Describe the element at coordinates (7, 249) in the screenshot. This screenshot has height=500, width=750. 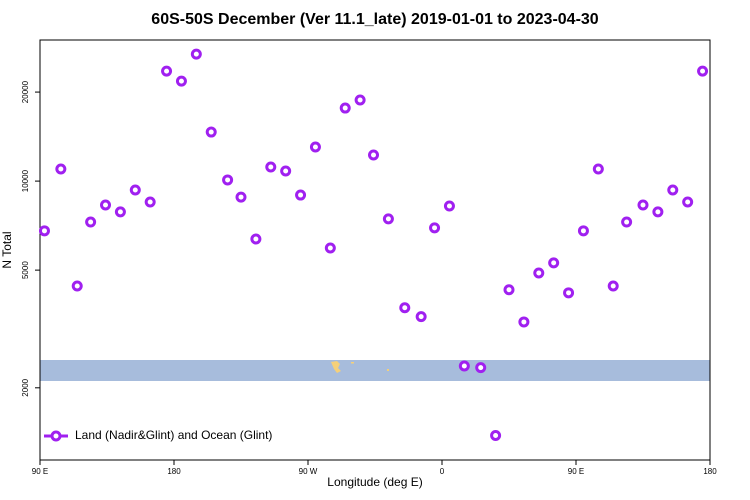
I see `y-axis-label: N Total` at that location.